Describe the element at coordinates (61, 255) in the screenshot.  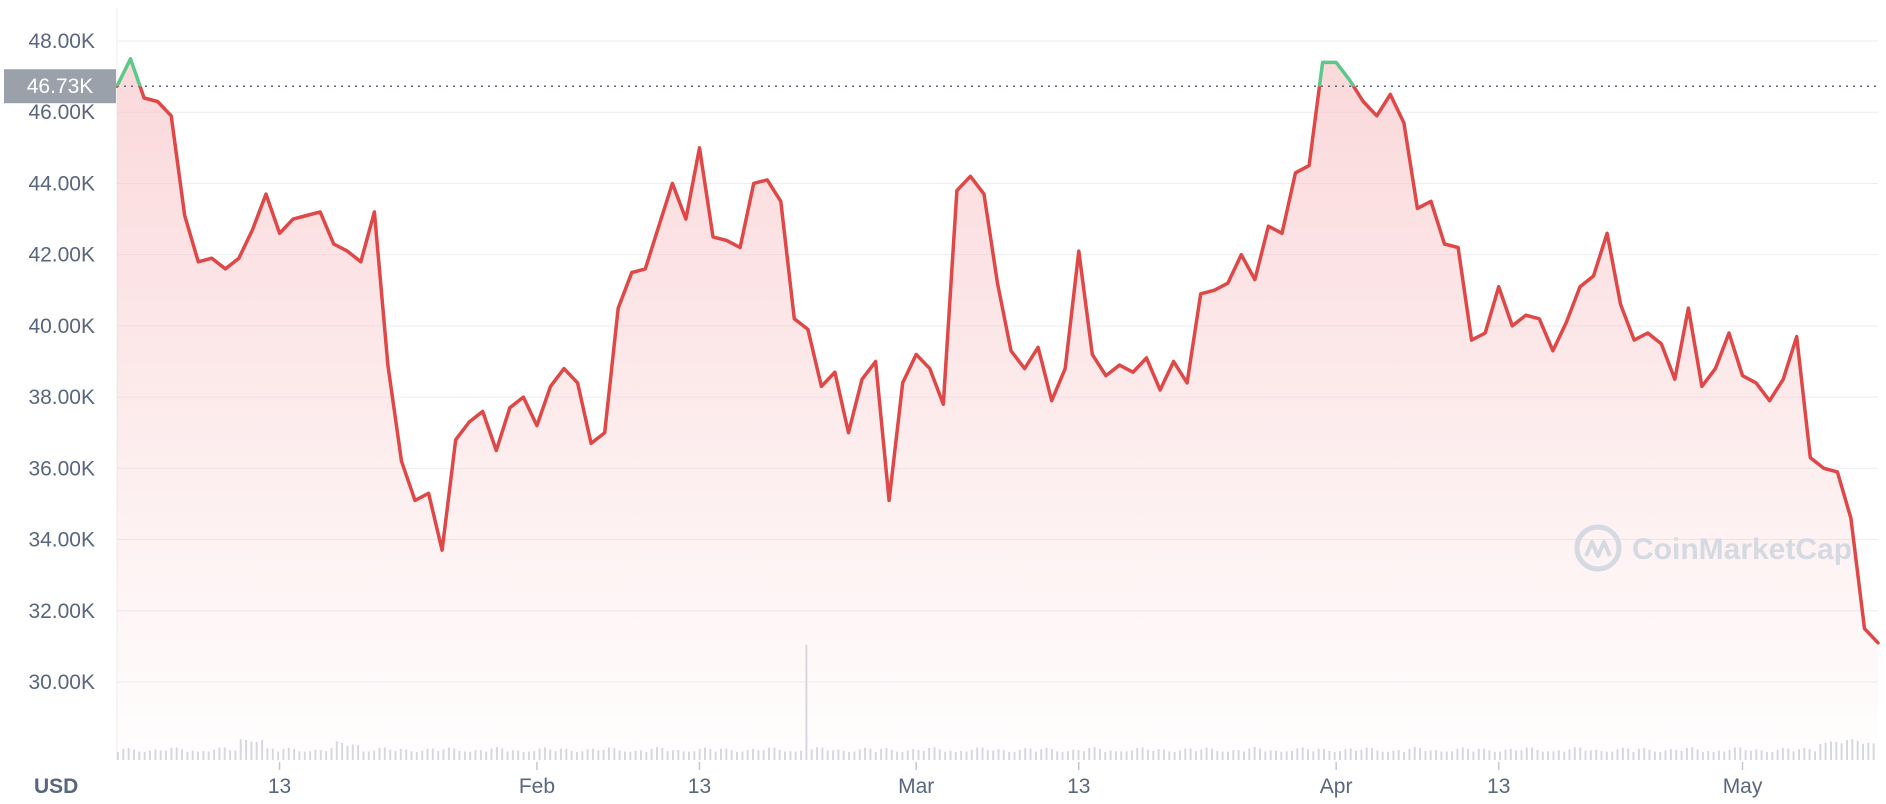
I see `y-tick-label: 42.00K` at that location.